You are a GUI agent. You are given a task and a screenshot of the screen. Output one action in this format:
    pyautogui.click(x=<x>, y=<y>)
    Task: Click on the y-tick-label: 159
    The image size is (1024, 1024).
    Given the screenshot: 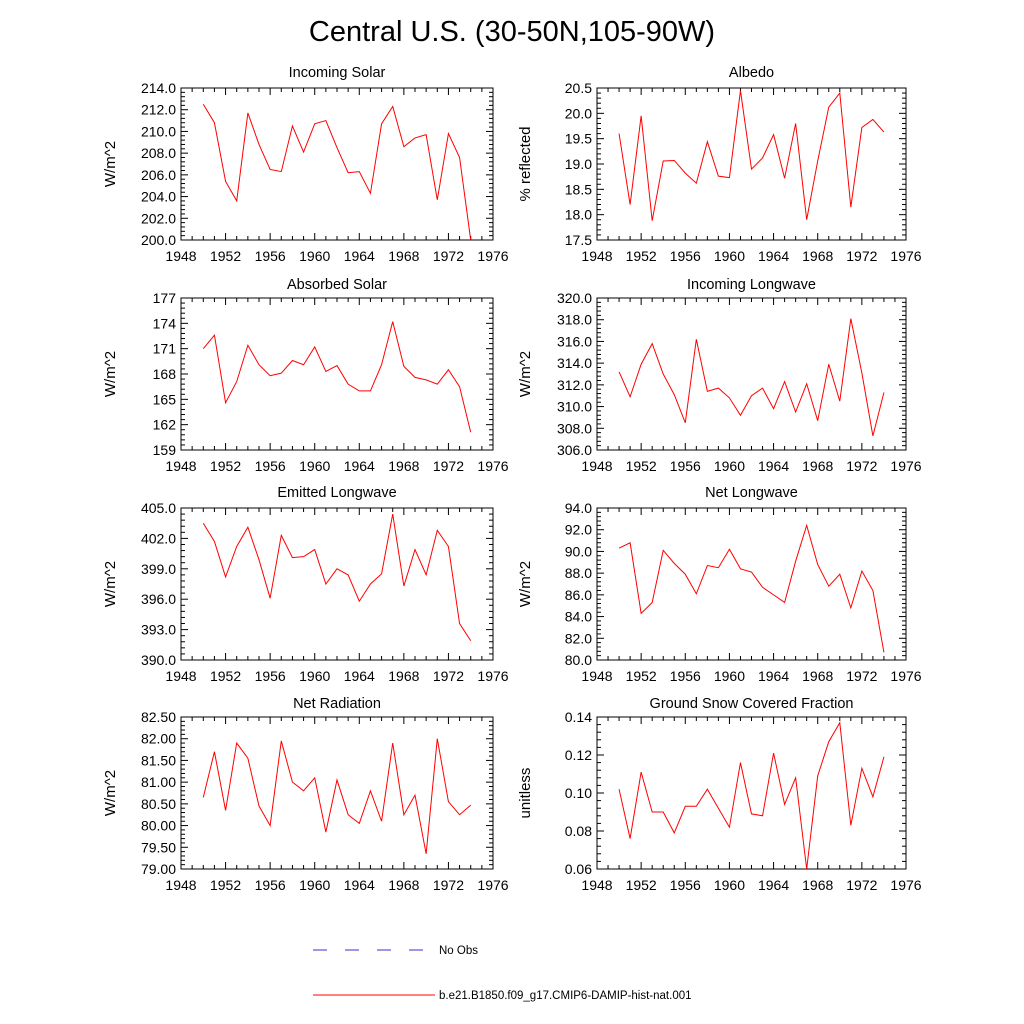 What is the action you would take?
    pyautogui.click(x=165, y=450)
    